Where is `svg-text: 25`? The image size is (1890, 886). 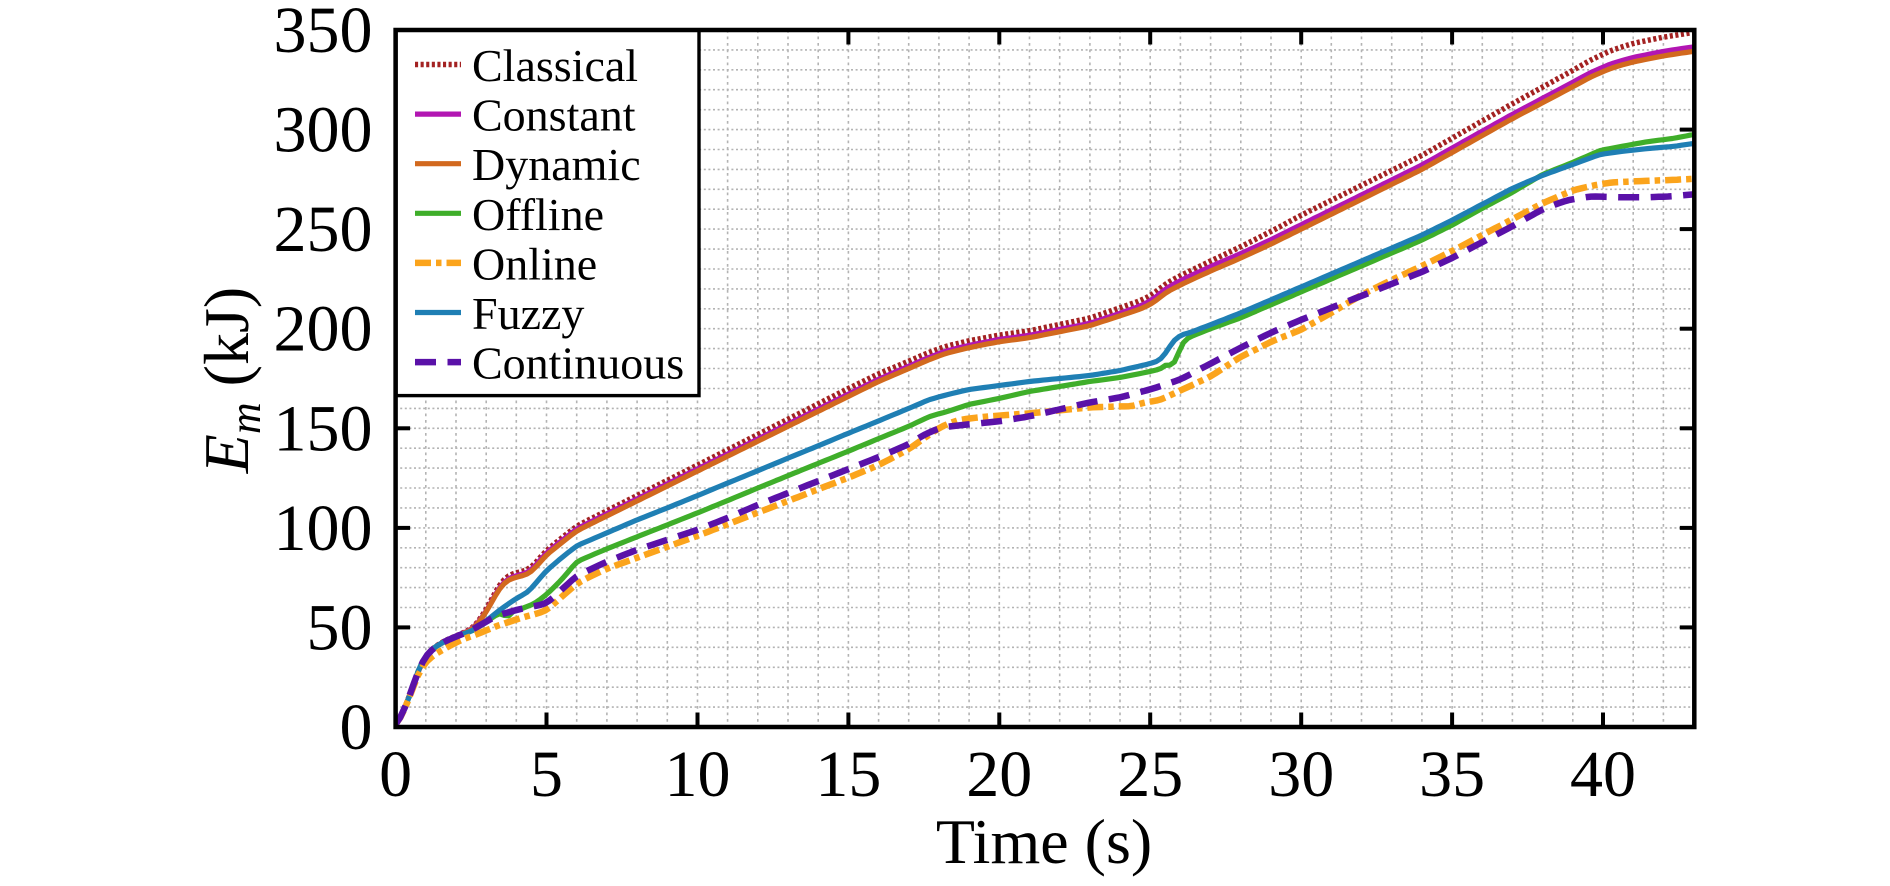
svg-text: 25 is located at coordinates (1150, 774).